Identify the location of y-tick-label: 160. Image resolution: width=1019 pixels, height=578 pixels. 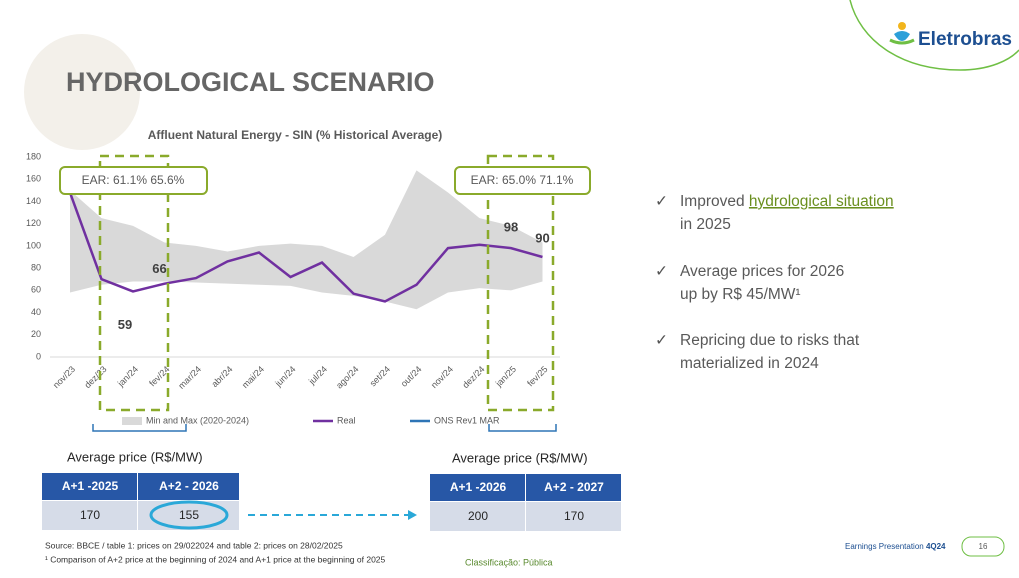
(33, 179).